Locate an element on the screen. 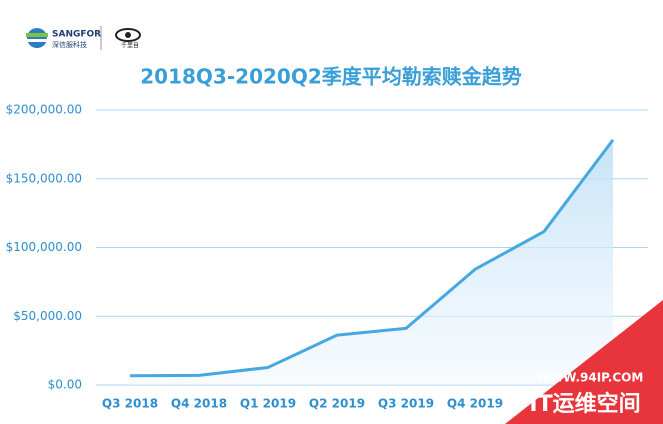 This screenshot has width=663, height=424. brand-name: SANGFOR is located at coordinates (76, 35).